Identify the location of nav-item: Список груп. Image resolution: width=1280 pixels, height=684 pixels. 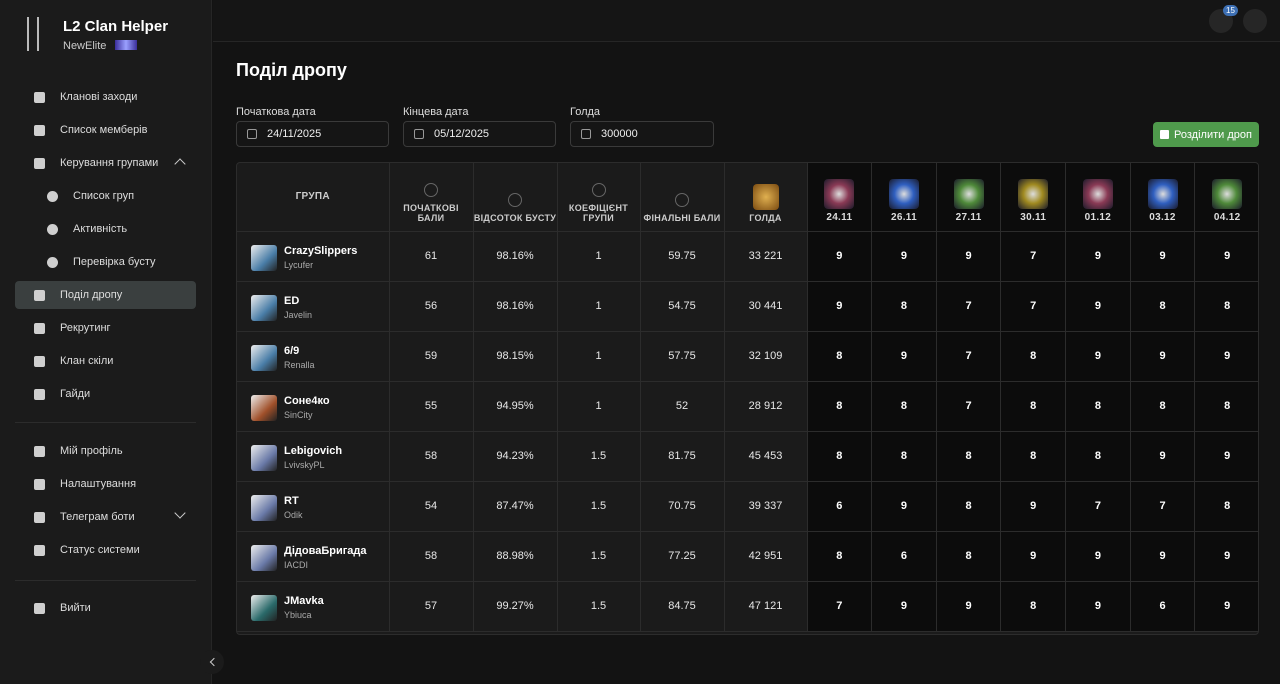
(105, 196).